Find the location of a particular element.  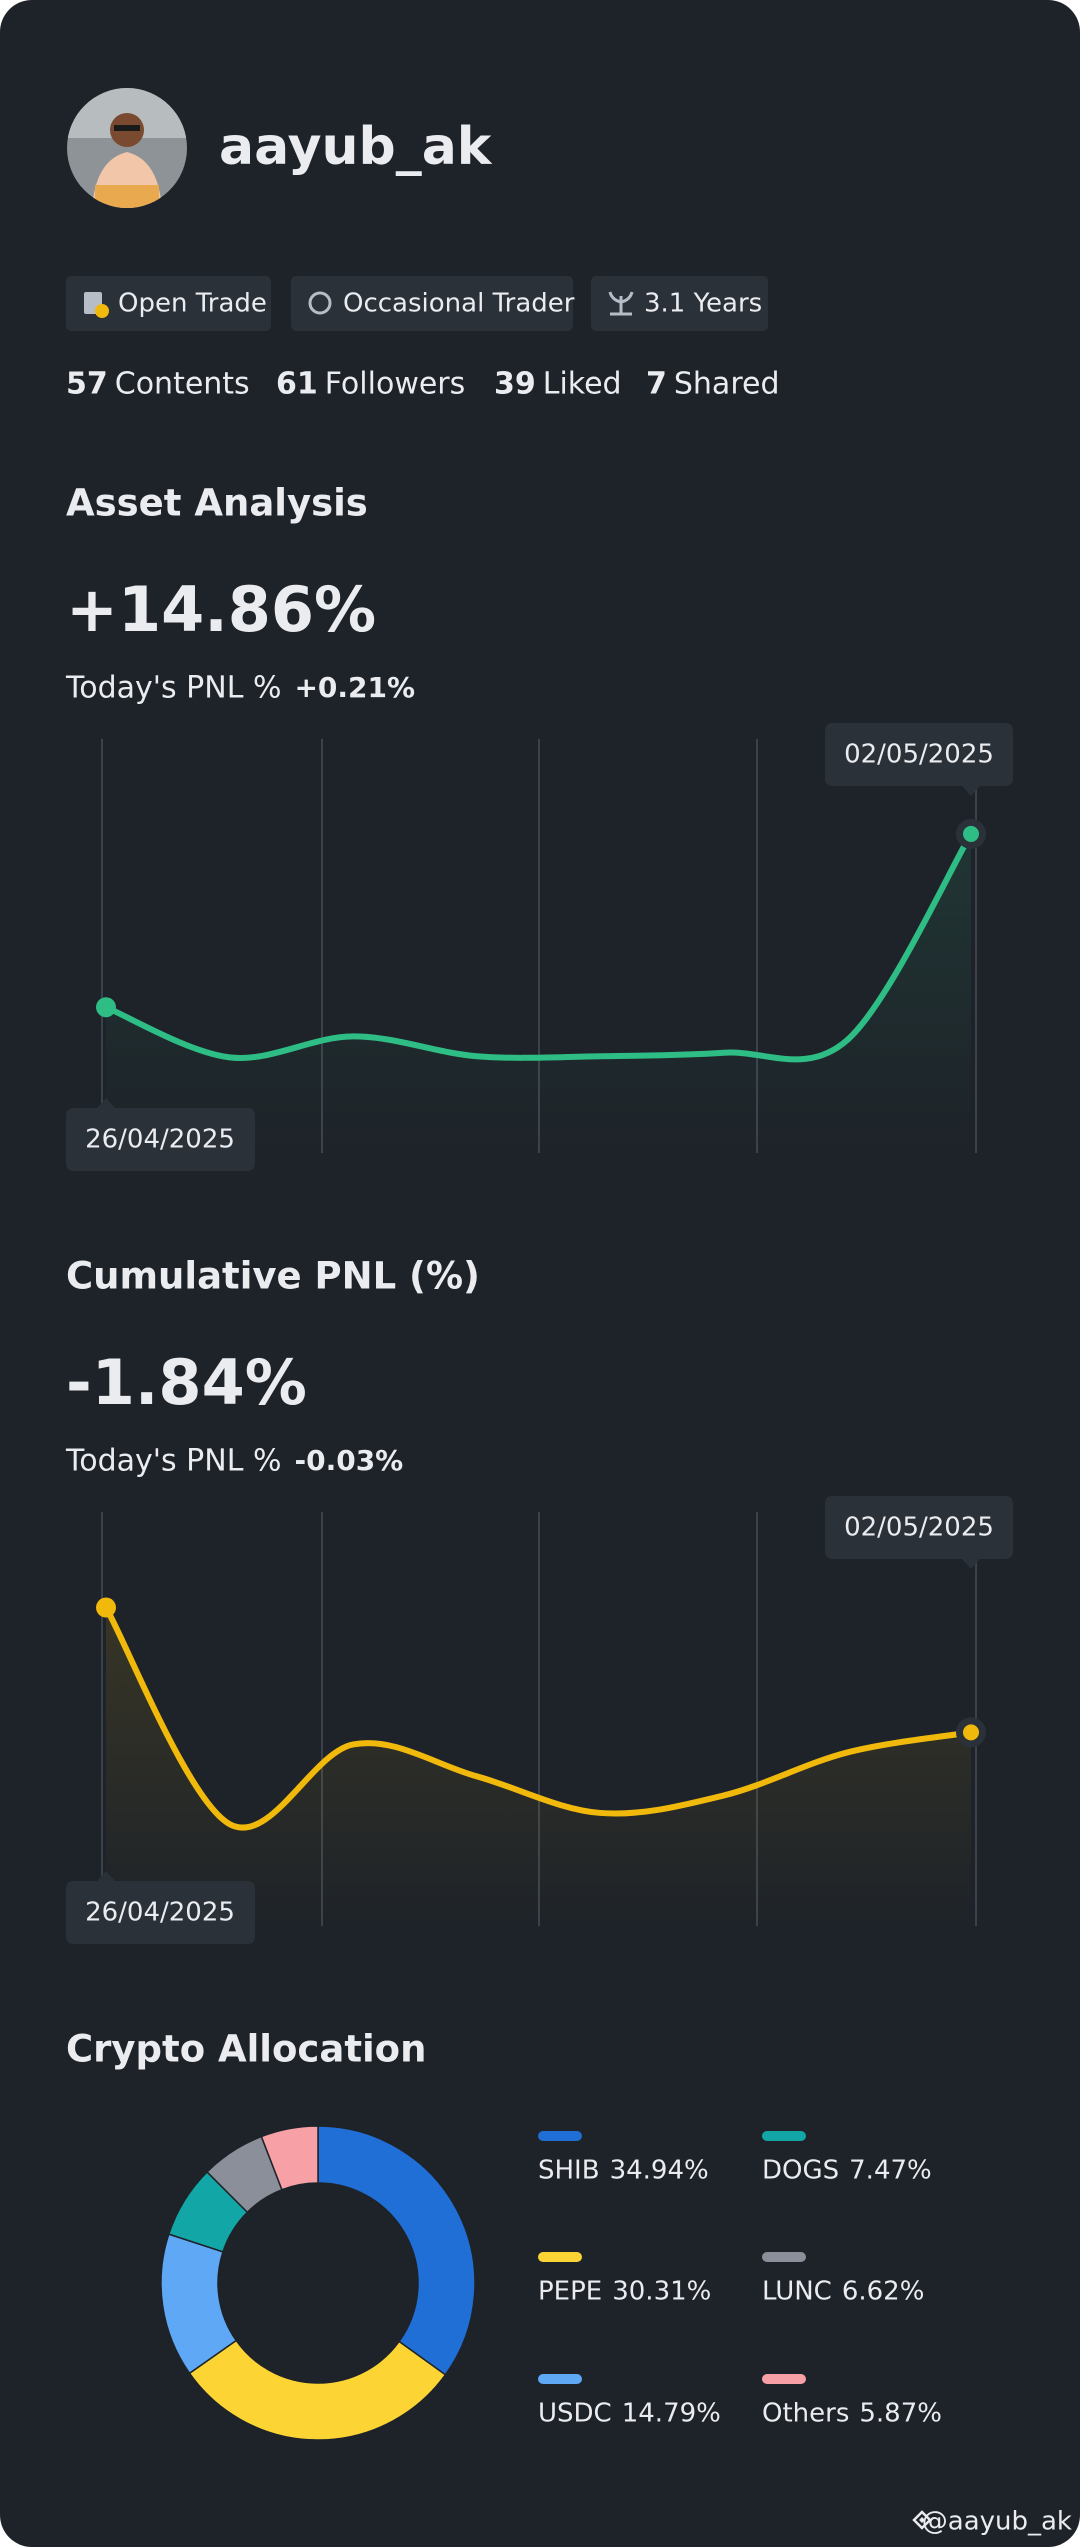

legend-value: 30.31% is located at coordinates (661, 2292).